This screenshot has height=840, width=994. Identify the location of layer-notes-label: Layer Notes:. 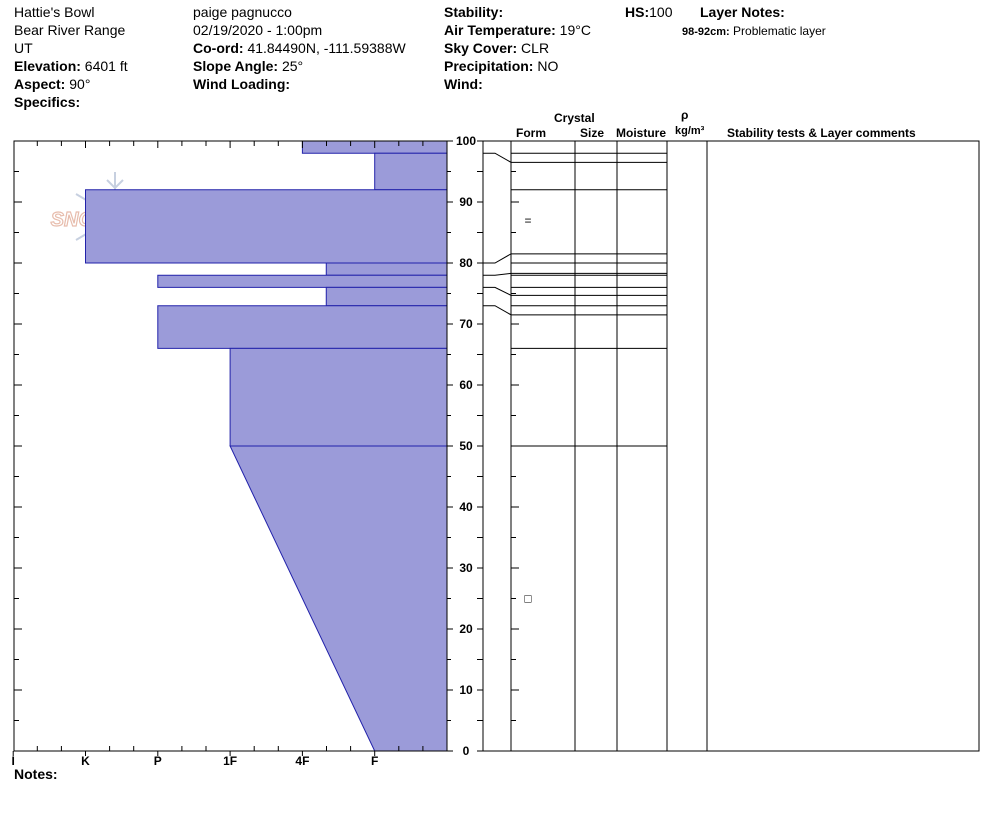
(742, 12).